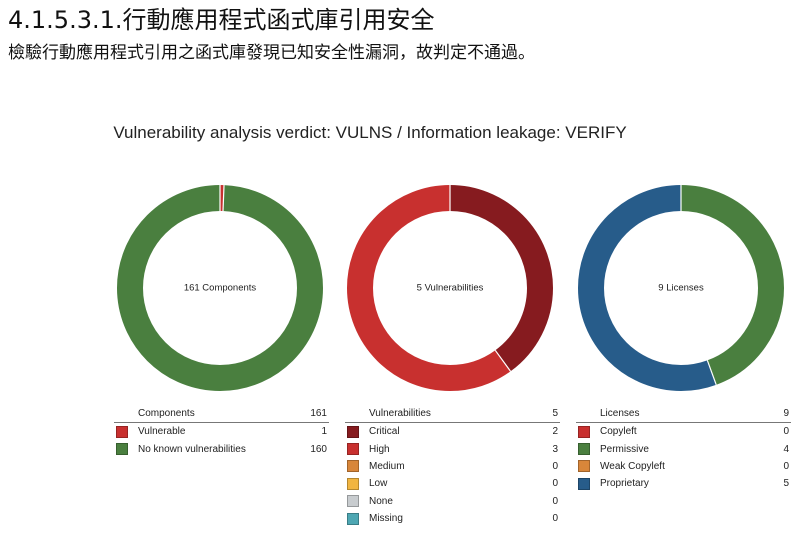 This screenshot has height=553, width=800. Describe the element at coordinates (683, 483) in the screenshot. I see `legend-row-proprietary: Proprietary 5` at that location.